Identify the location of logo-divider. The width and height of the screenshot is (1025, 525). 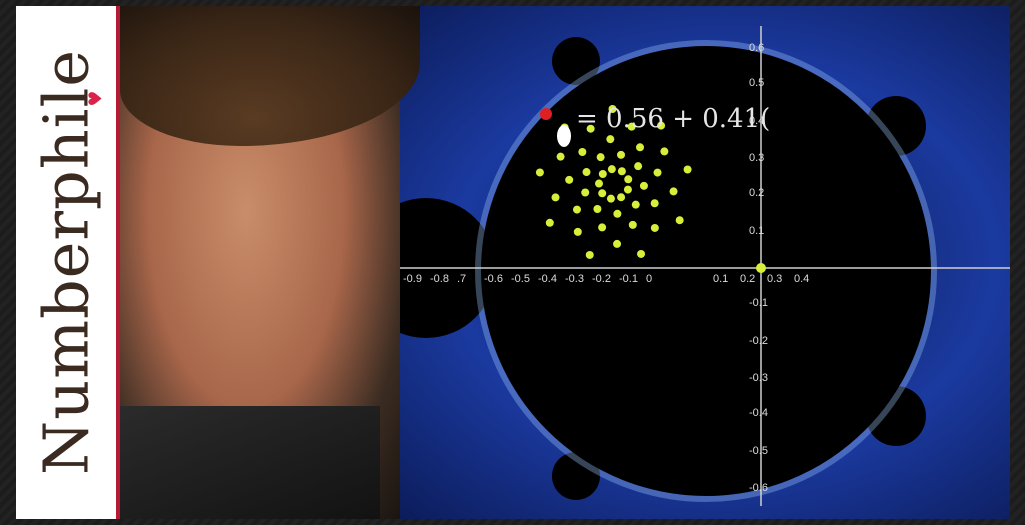
(118, 262).